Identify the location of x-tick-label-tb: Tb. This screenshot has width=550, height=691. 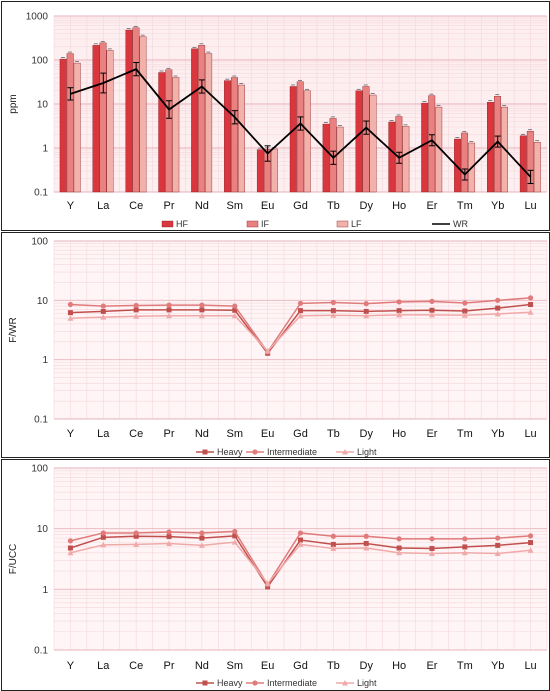
(333, 666).